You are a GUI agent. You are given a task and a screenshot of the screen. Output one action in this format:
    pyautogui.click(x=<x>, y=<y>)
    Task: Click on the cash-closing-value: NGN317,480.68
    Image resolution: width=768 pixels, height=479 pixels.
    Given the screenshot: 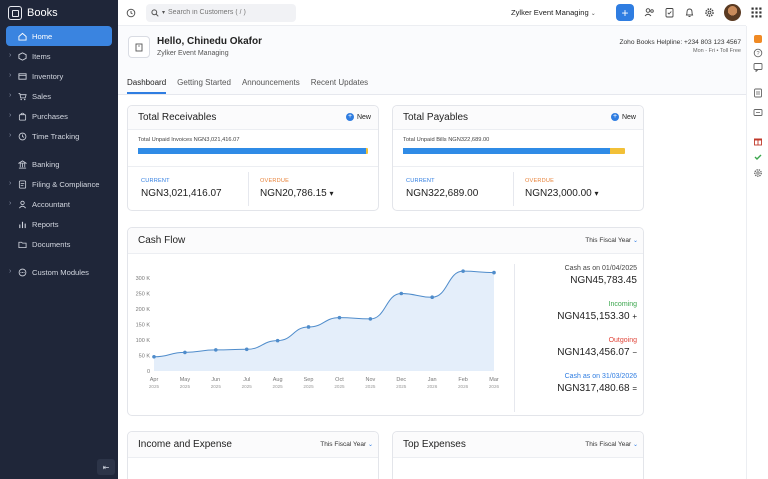 What is the action you would take?
    pyautogui.click(x=593, y=388)
    